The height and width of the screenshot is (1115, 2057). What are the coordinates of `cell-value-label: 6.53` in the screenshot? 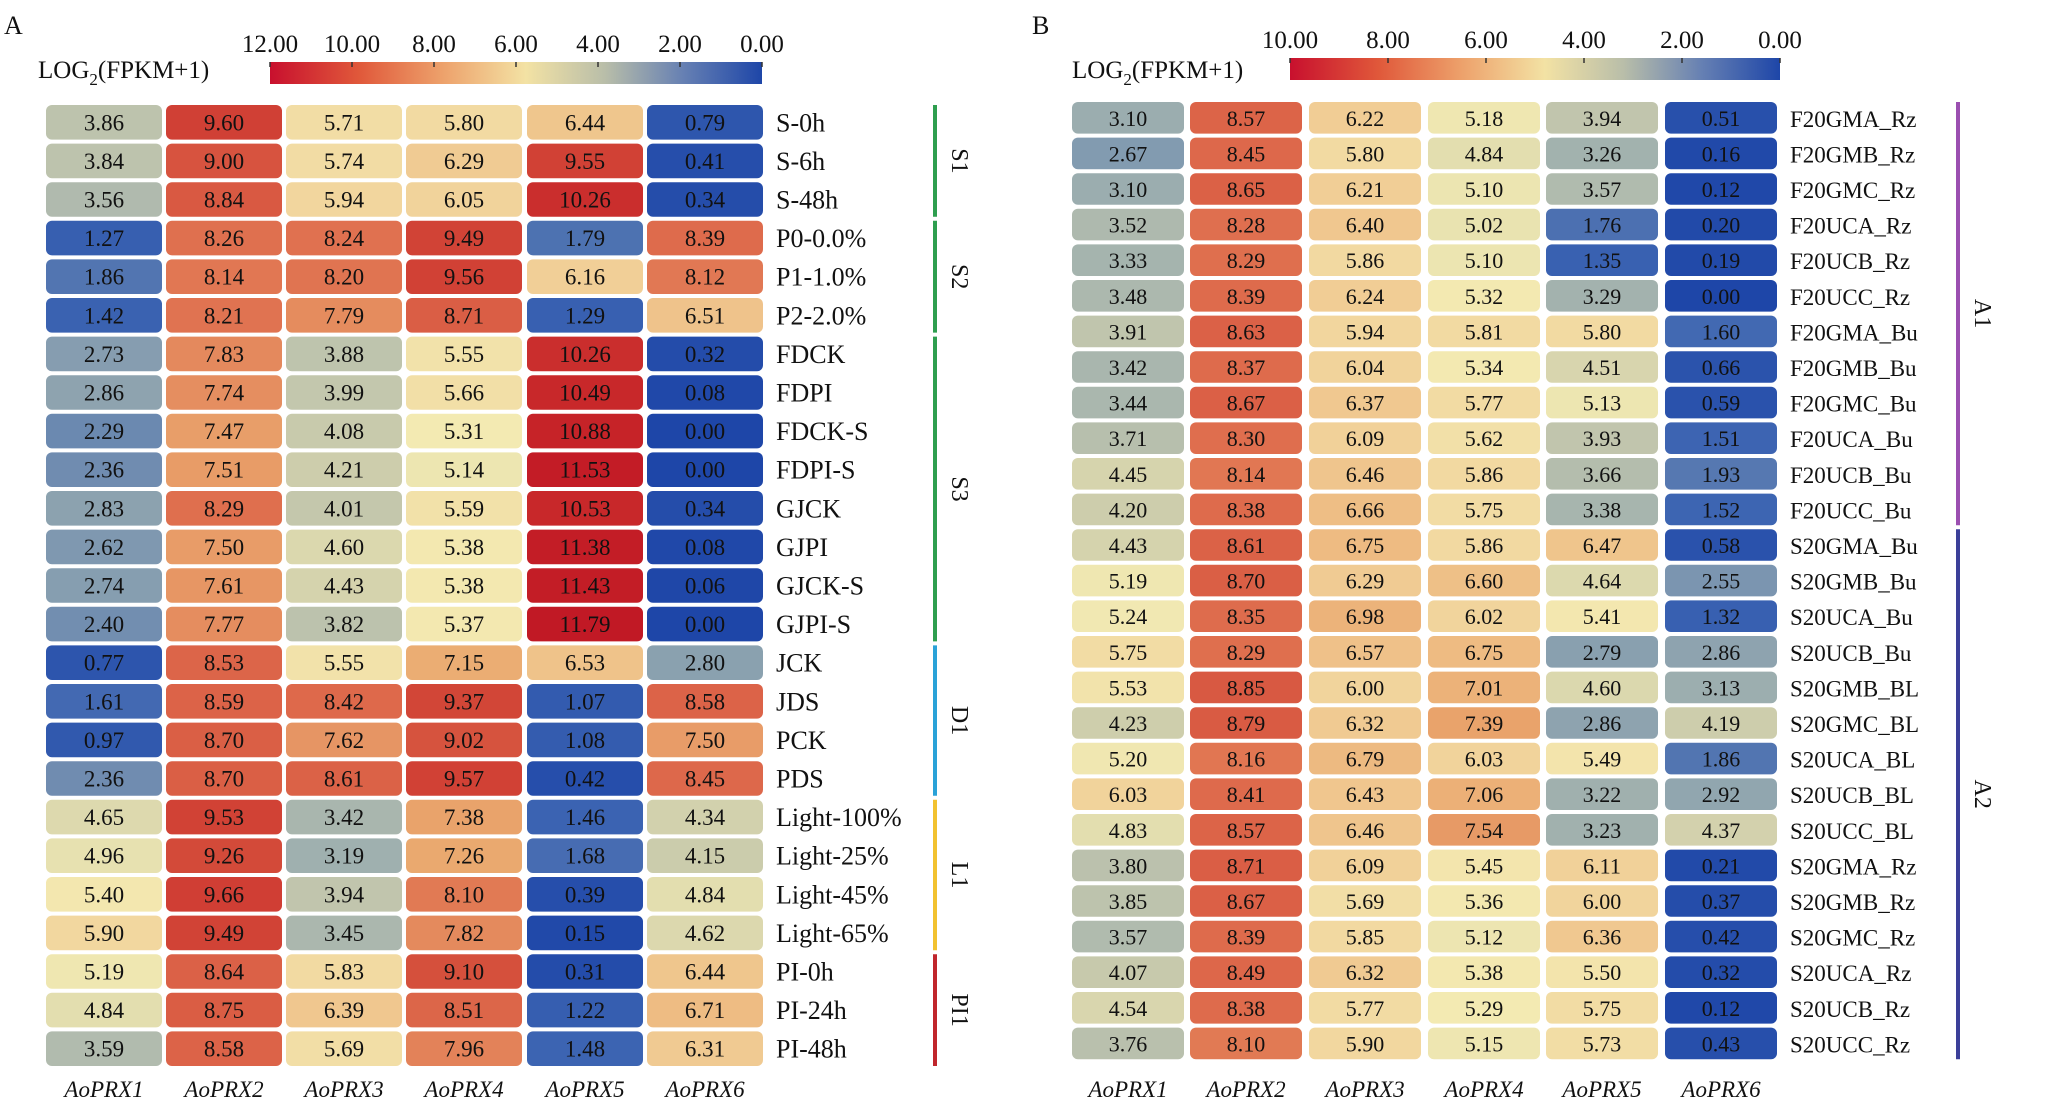 It's located at (585, 663).